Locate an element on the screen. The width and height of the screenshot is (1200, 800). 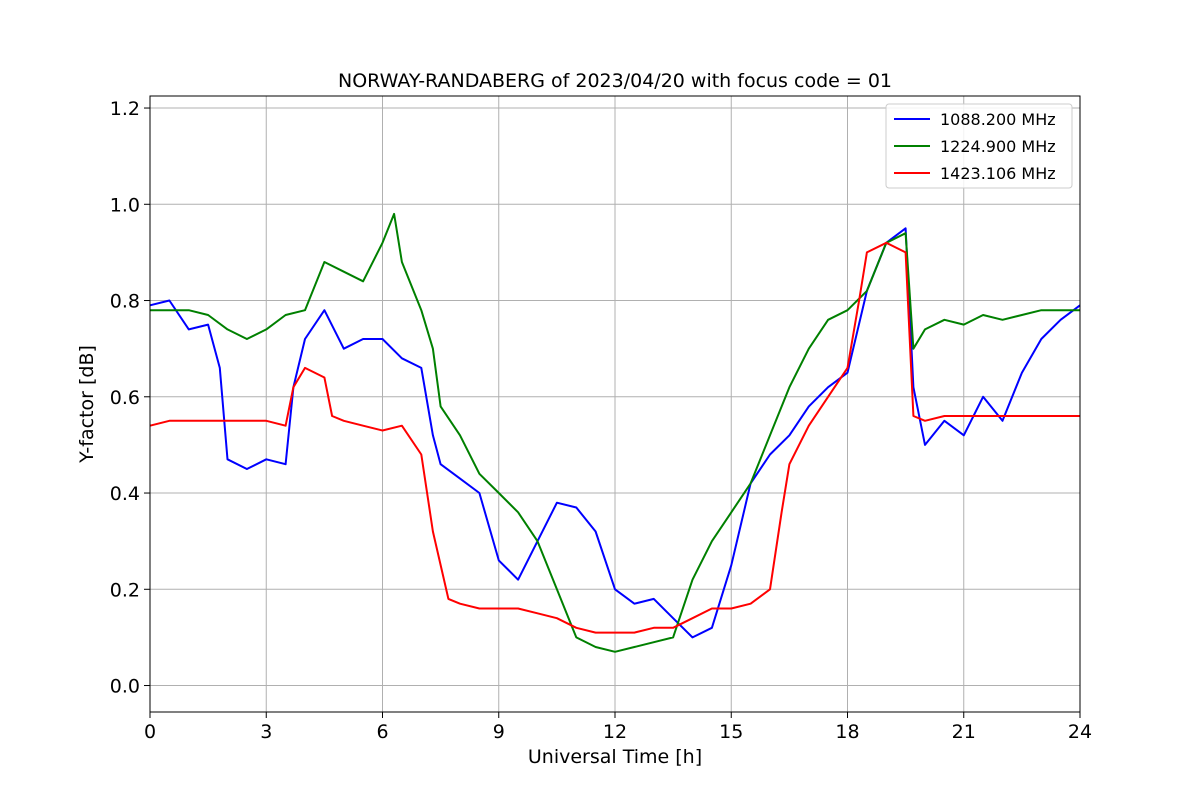
x-tick-label: 15 is located at coordinates (731, 732).